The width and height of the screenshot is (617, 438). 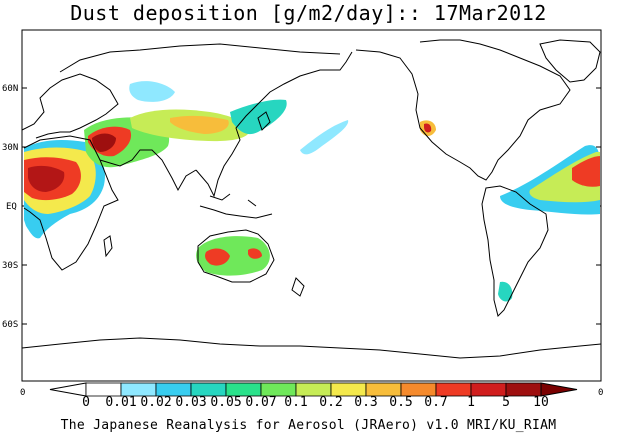 What do you see at coordinates (570, 61) in the screenshot?
I see `coast-greenland` at bounding box center [570, 61].